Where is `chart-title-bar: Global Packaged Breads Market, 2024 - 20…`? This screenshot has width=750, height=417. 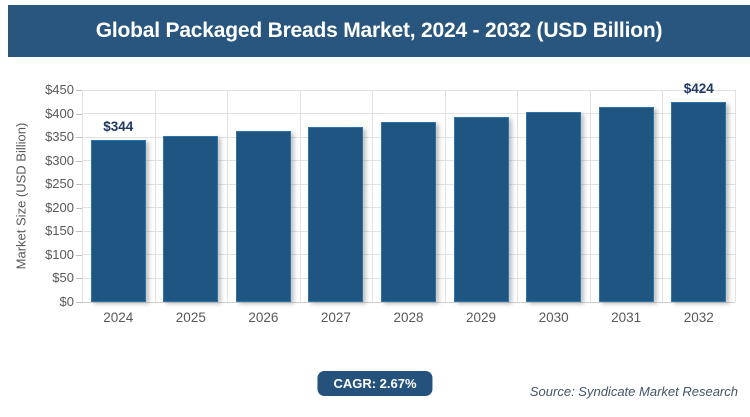
chart-title-bar: Global Packaged Breads Market, 2024 - 20… is located at coordinates (379, 31).